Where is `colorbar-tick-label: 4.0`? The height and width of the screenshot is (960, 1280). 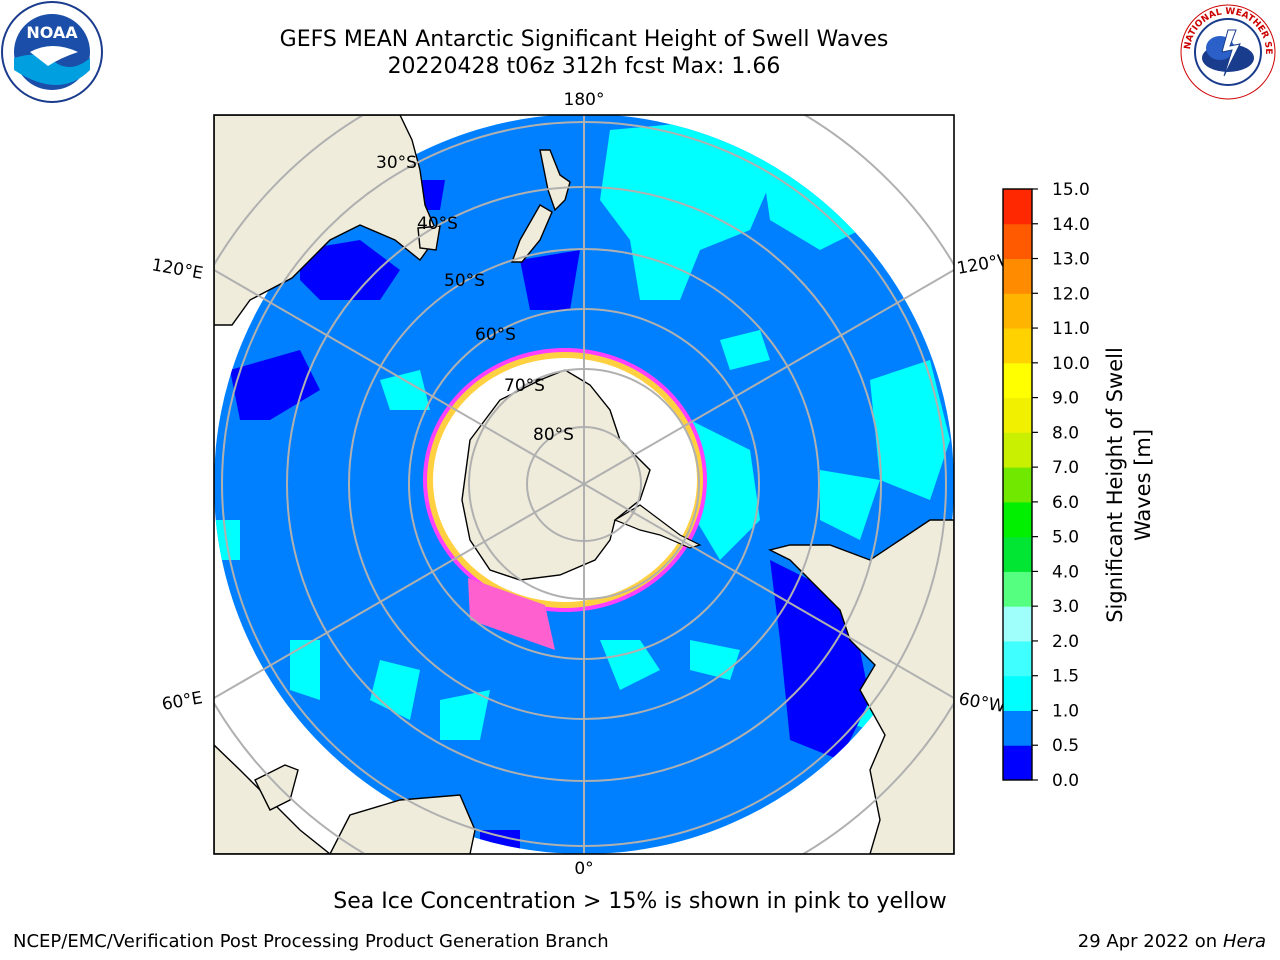 colorbar-tick-label: 4.0 is located at coordinates (1065, 572).